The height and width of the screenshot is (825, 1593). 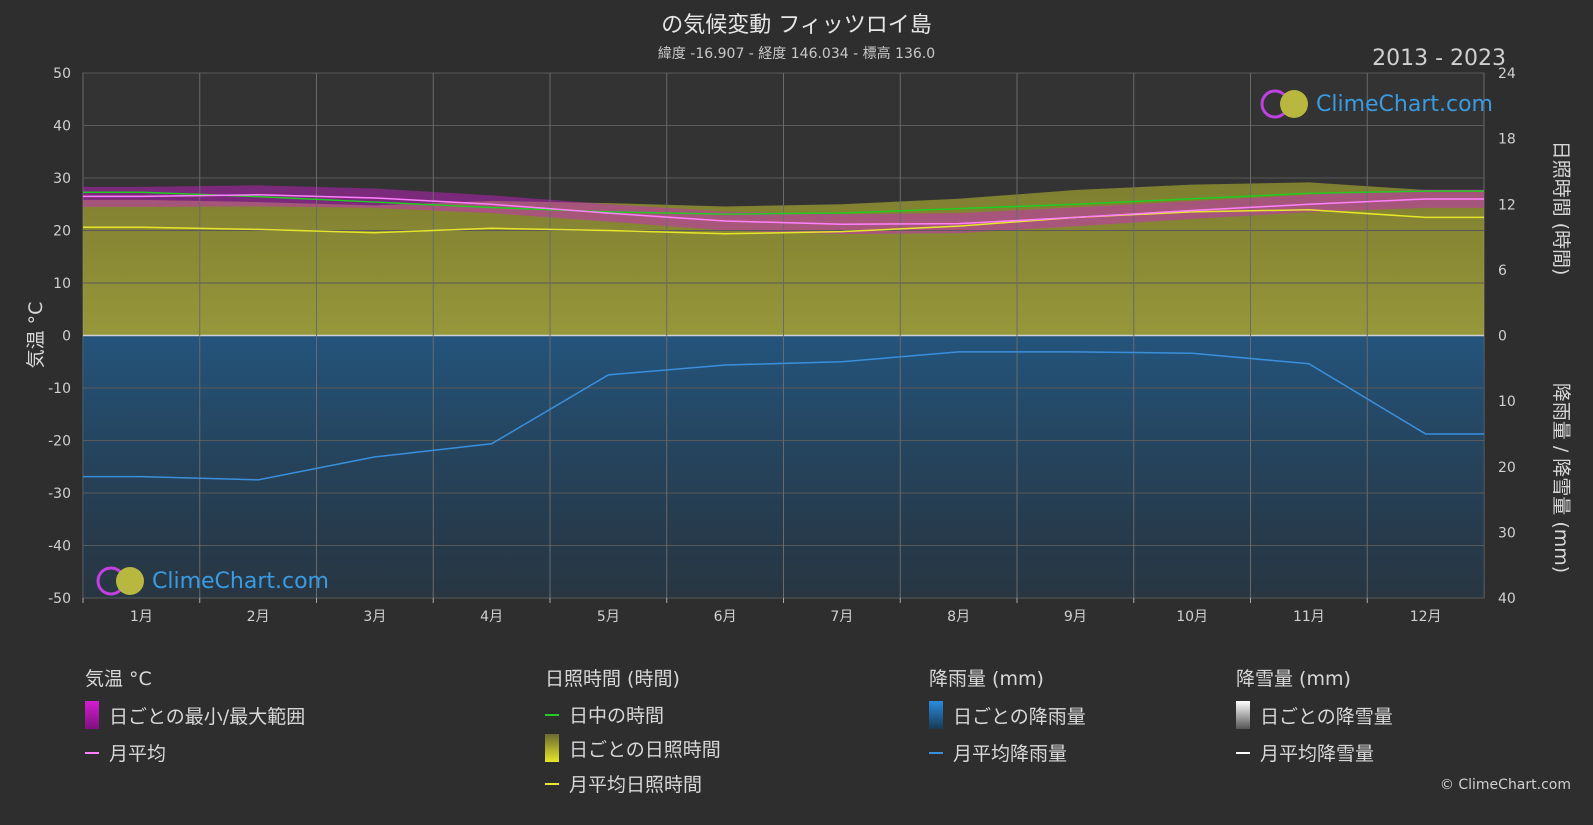 What do you see at coordinates (207, 716) in the screenshot?
I see `legend-temp-range-label: 日ごとの最小/最大範囲` at bounding box center [207, 716].